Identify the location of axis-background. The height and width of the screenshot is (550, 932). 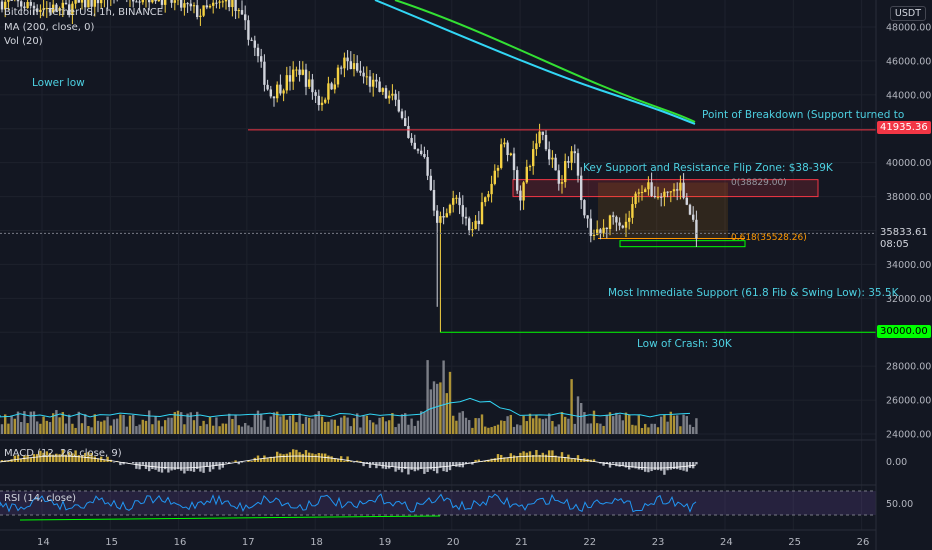
(904, 275).